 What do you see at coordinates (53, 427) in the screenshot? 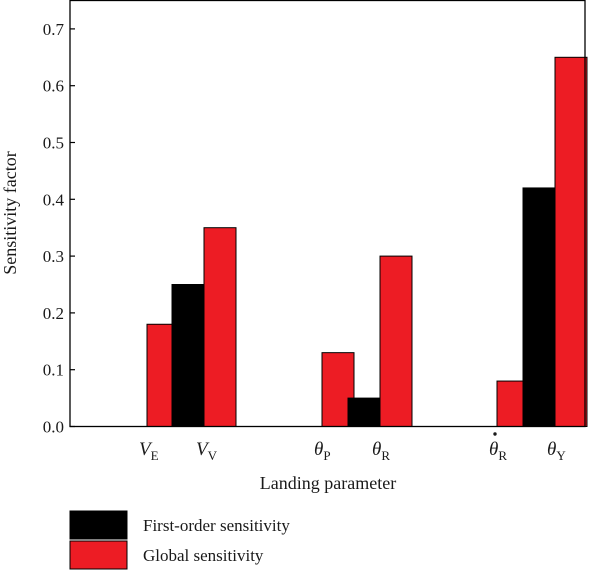
I see `y-tick-label: 0.0` at bounding box center [53, 427].